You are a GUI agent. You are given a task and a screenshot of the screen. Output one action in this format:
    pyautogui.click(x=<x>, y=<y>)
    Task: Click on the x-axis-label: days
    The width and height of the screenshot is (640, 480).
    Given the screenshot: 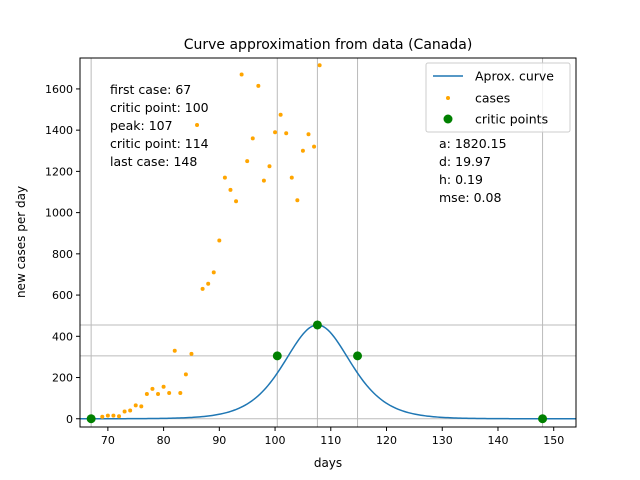 What is the action you would take?
    pyautogui.click(x=328, y=463)
    